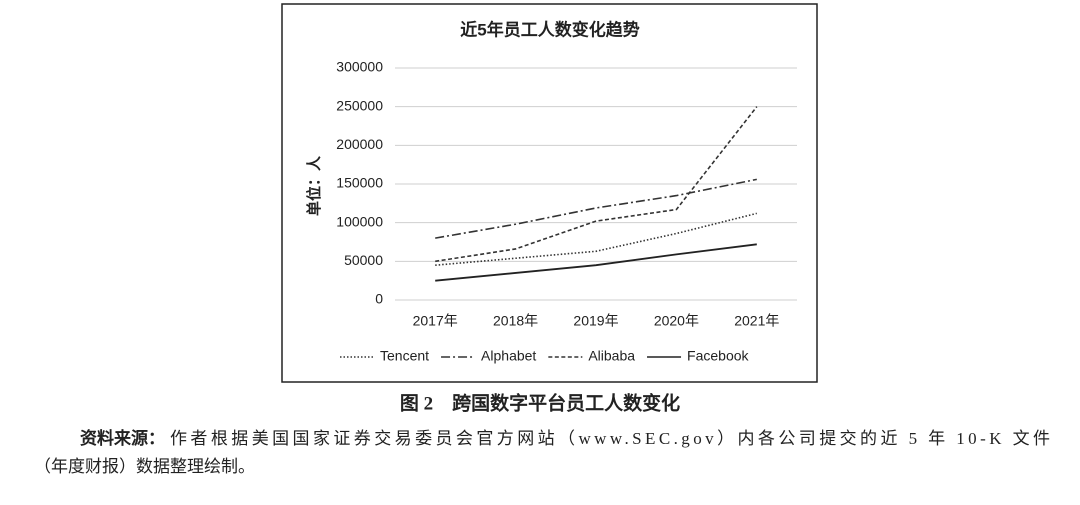 This screenshot has height=505, width=1080. What do you see at coordinates (359, 183) in the screenshot?
I see `y-tick-label: 150000` at bounding box center [359, 183].